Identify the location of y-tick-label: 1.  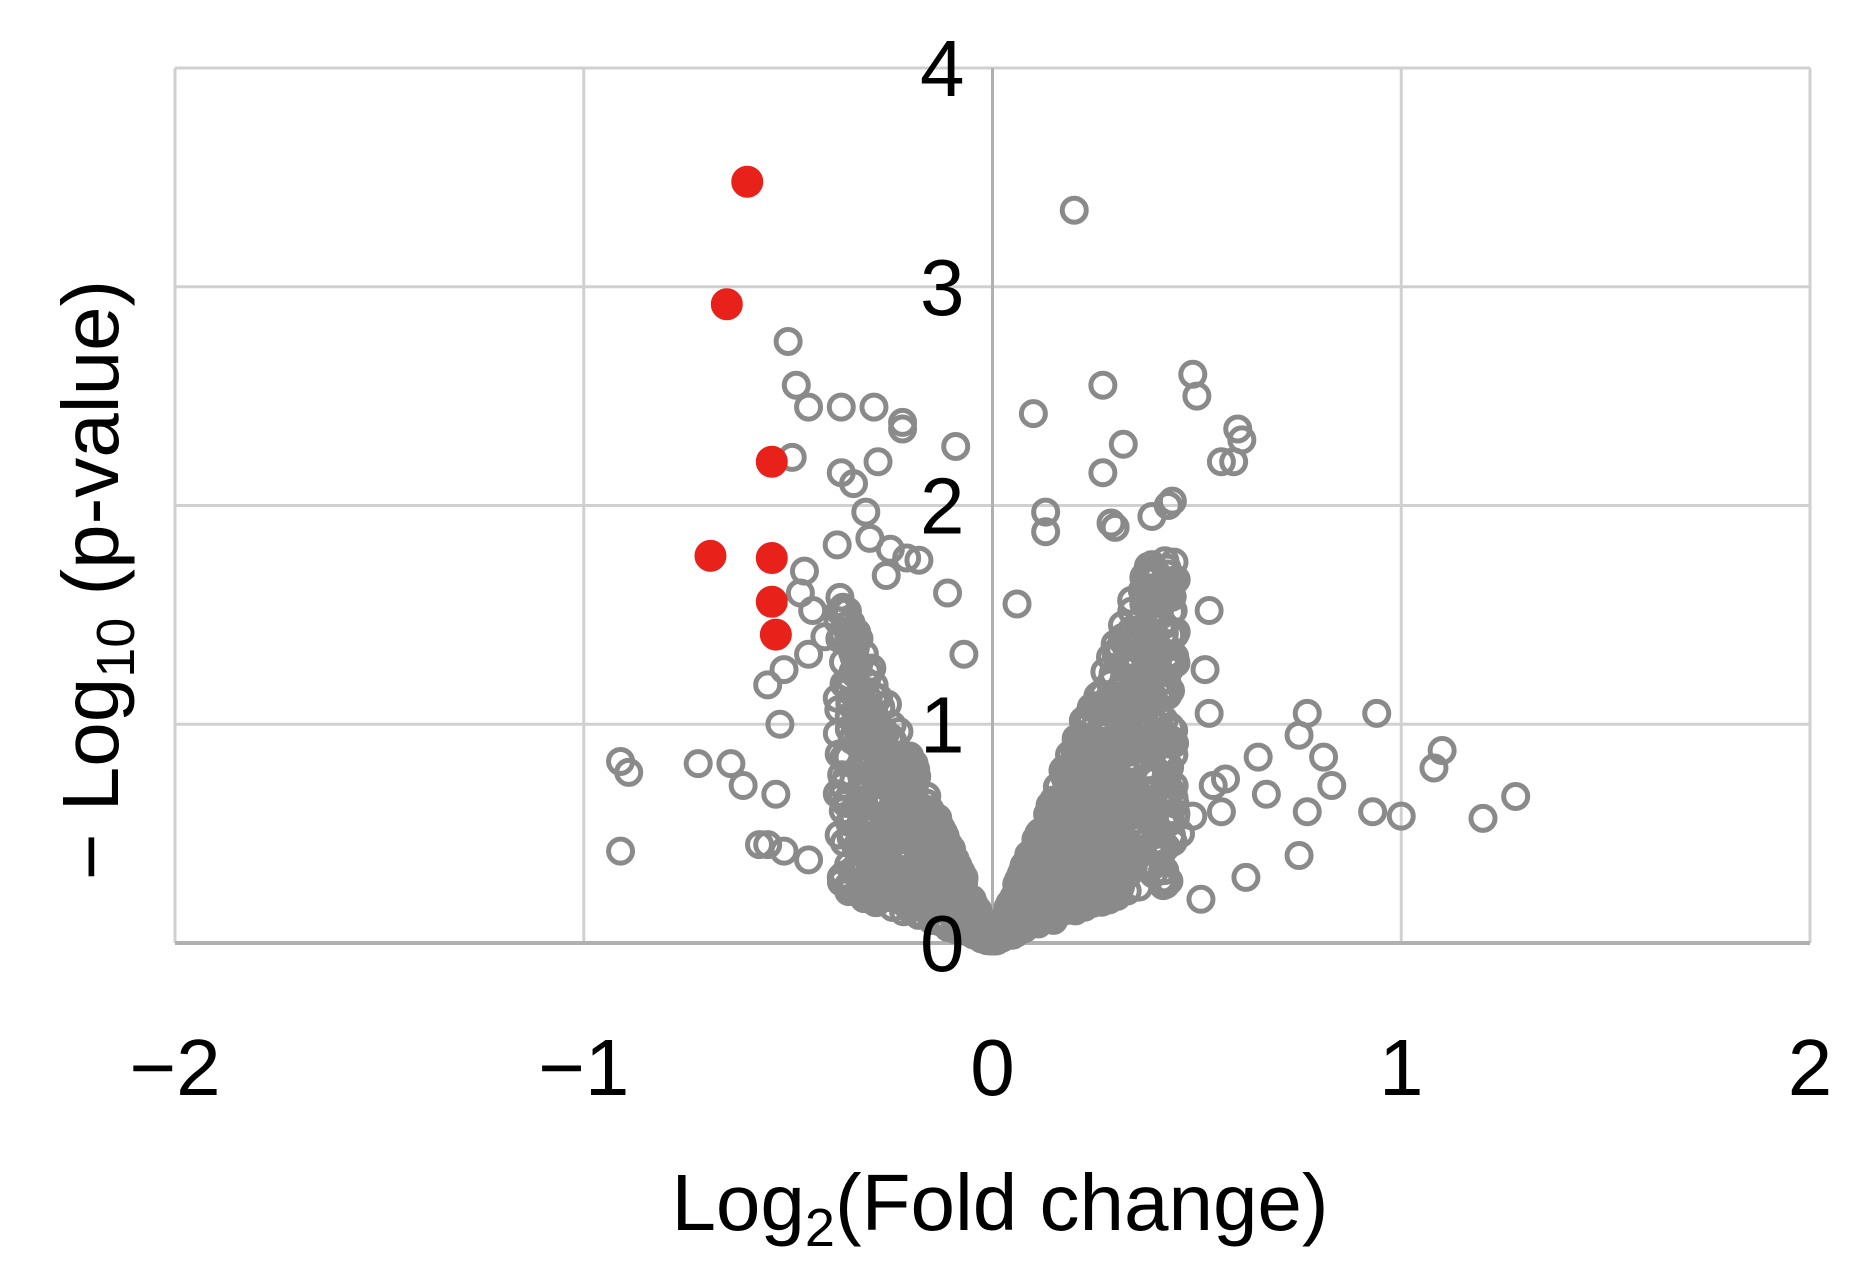
(942, 724).